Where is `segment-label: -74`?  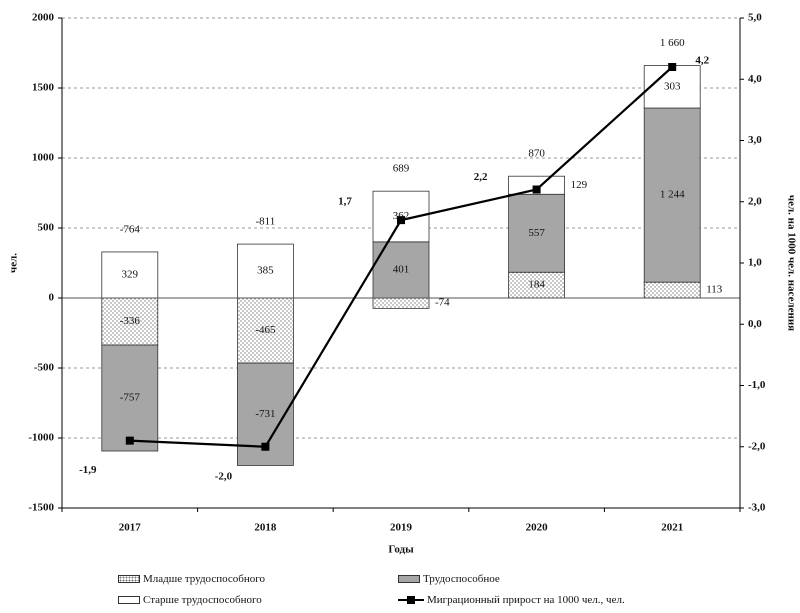 segment-label: -74 is located at coordinates (442, 303).